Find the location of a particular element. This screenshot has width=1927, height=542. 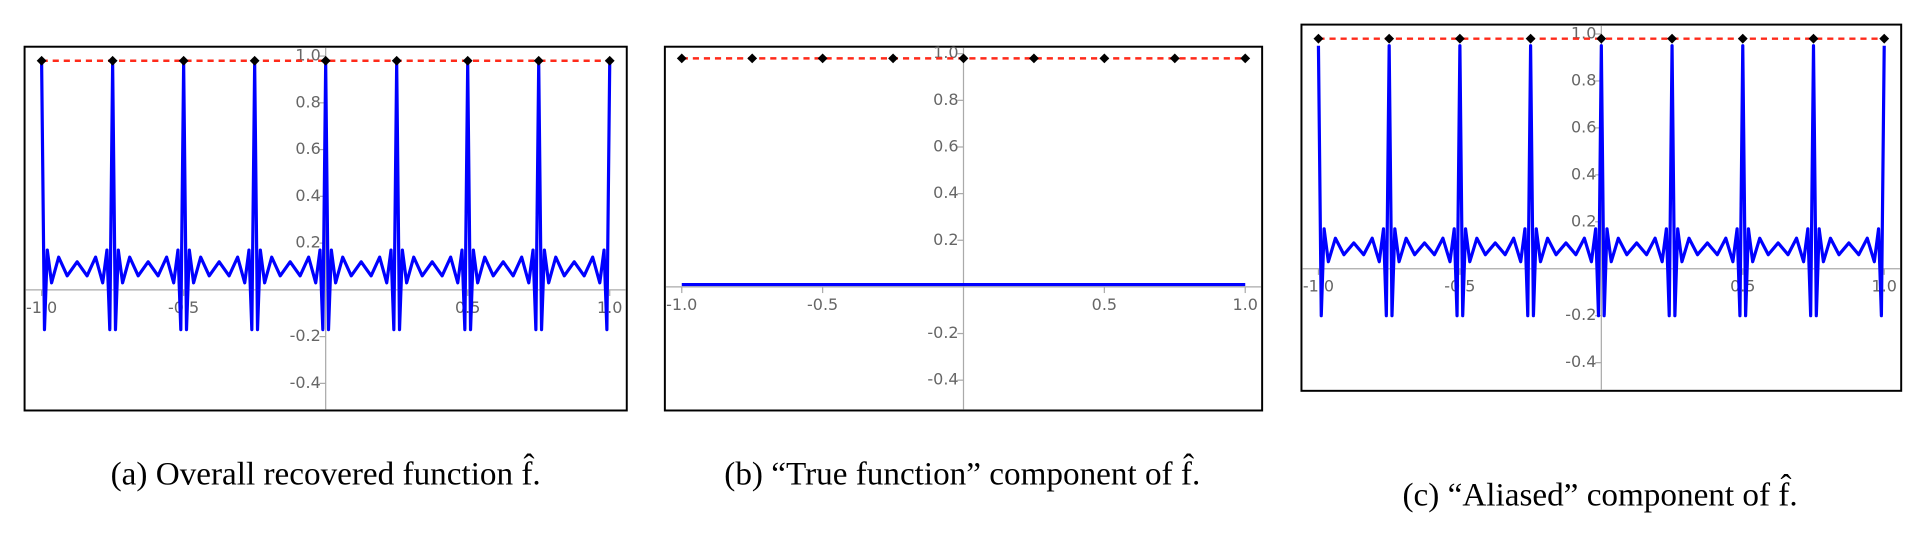

caption: (c) “Aliased” component of f̂. is located at coordinates (1600, 493).